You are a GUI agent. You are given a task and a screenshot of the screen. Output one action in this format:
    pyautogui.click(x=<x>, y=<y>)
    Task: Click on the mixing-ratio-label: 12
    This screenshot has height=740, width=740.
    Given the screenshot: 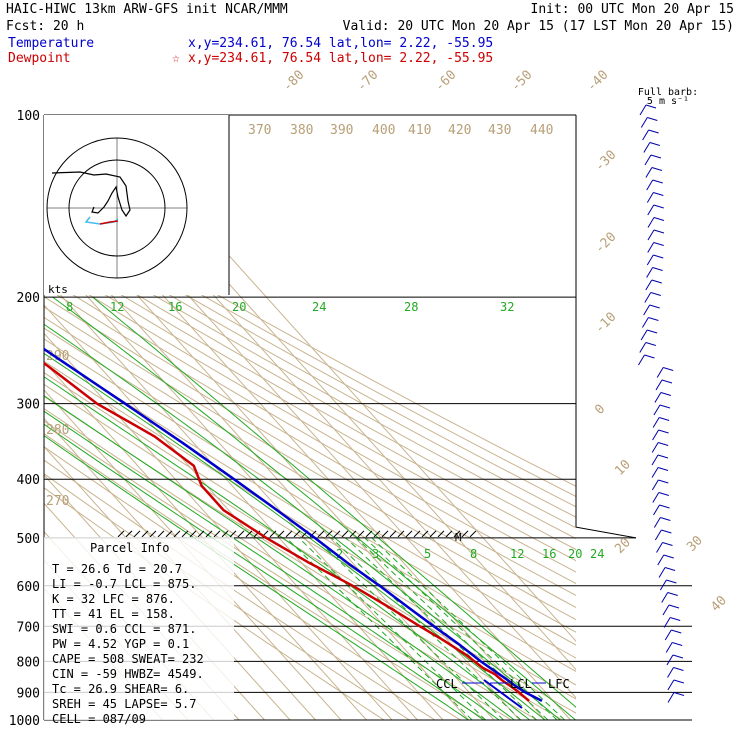 What is the action you would take?
    pyautogui.click(x=117, y=307)
    